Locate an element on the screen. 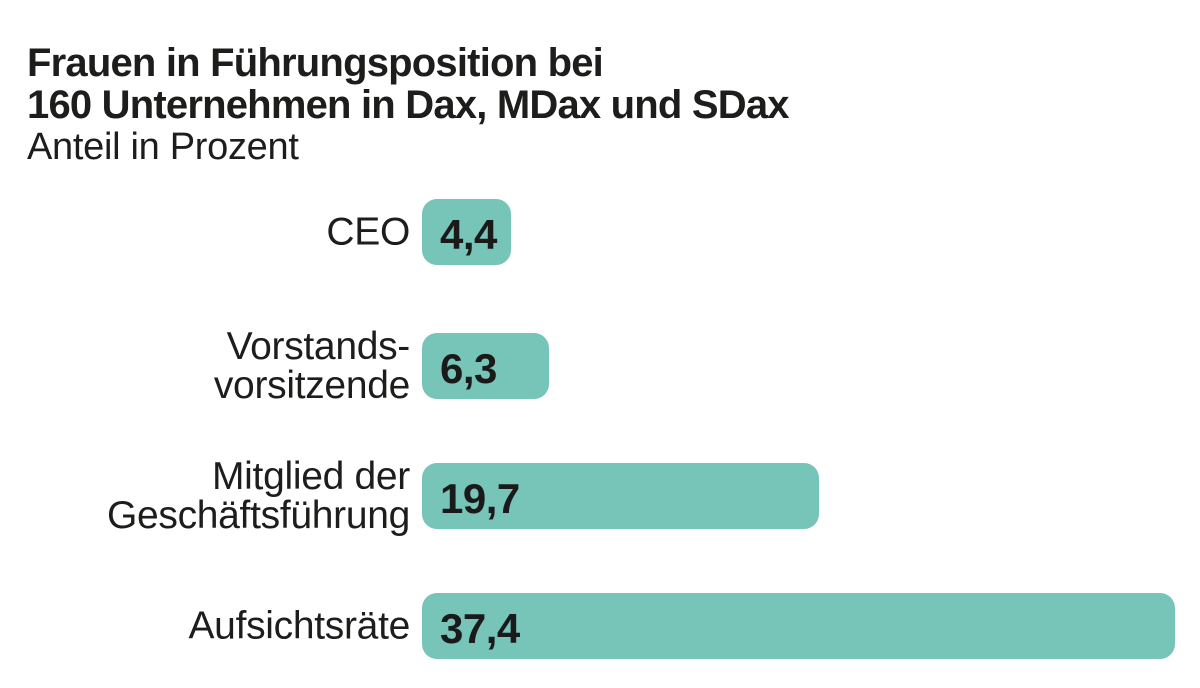  bar: 4,4 is located at coordinates (466, 232).